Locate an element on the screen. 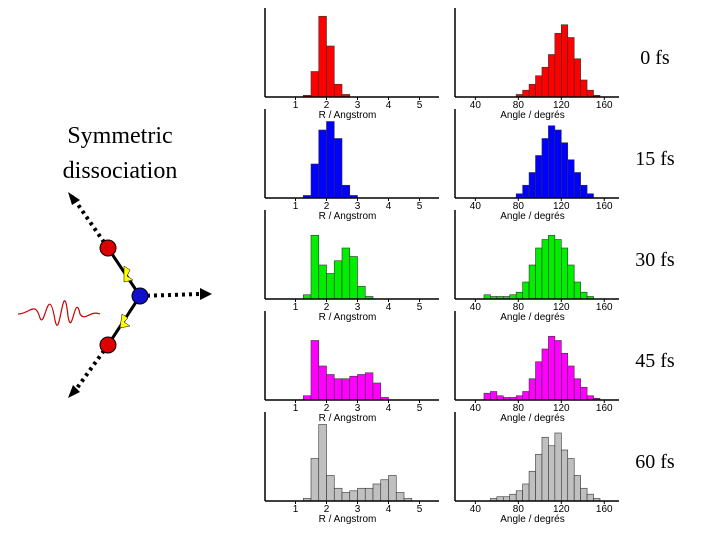  time-label: 15 fs is located at coordinates (655, 159).